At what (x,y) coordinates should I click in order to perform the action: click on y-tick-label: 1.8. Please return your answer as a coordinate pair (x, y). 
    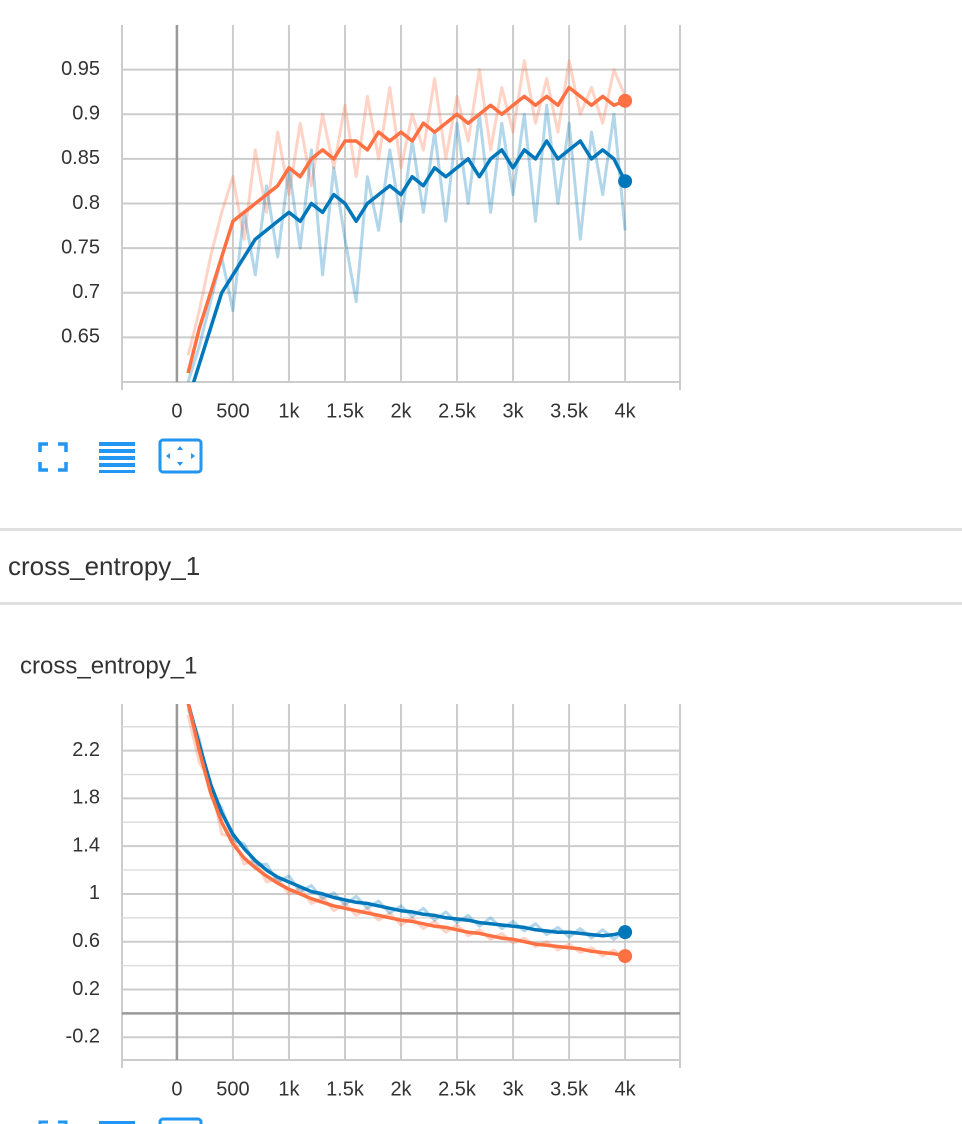
    Looking at the image, I should click on (86, 798).